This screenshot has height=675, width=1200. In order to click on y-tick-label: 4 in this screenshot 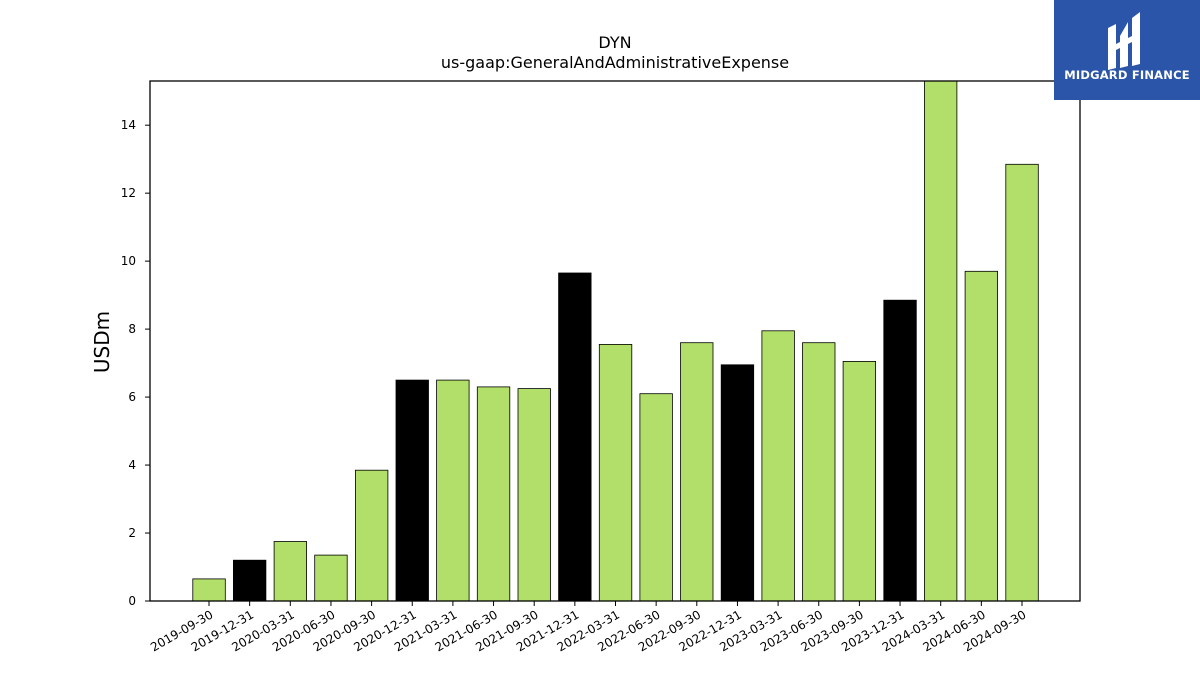, I will do `click(132, 465)`.